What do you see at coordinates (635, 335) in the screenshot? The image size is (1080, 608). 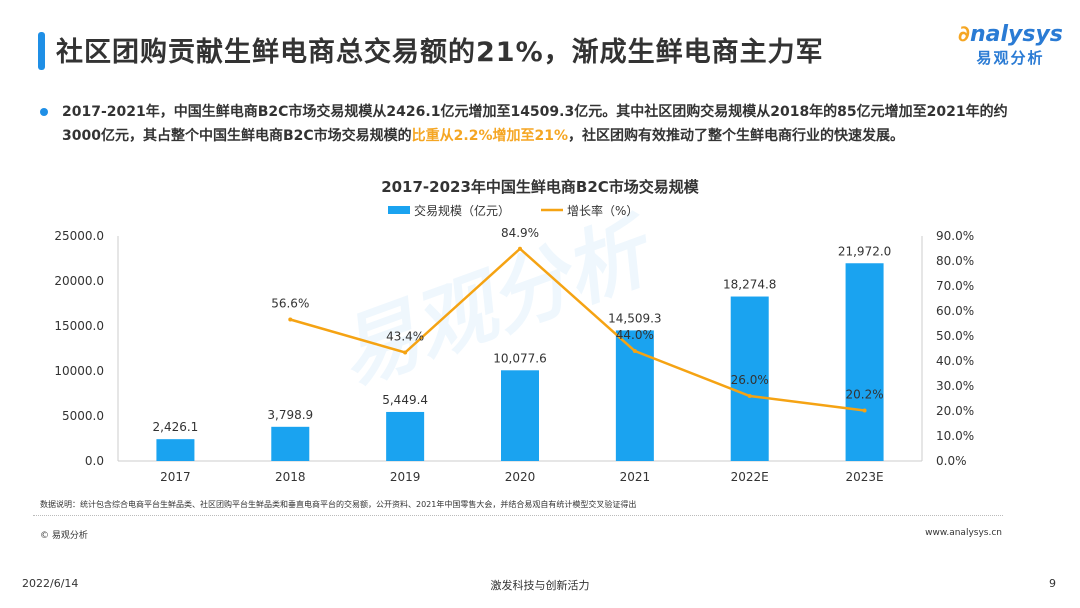 I see `line-data-label: 44.0%` at bounding box center [635, 335].